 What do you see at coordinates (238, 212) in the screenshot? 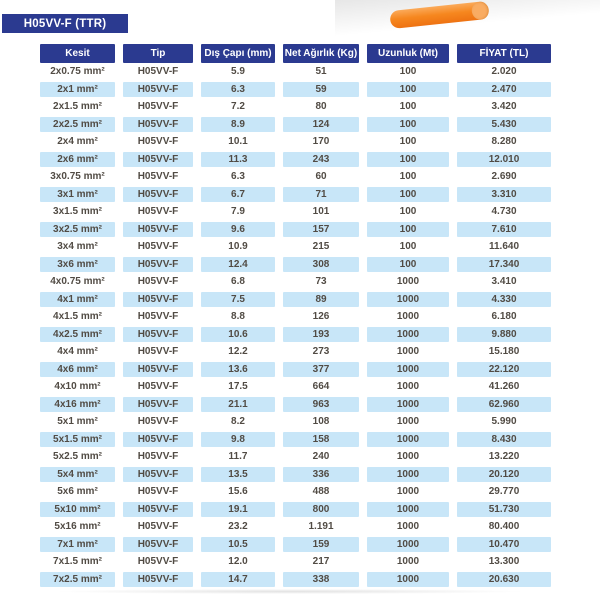
I see `cell-dis-capi: 7.9` at bounding box center [238, 212].